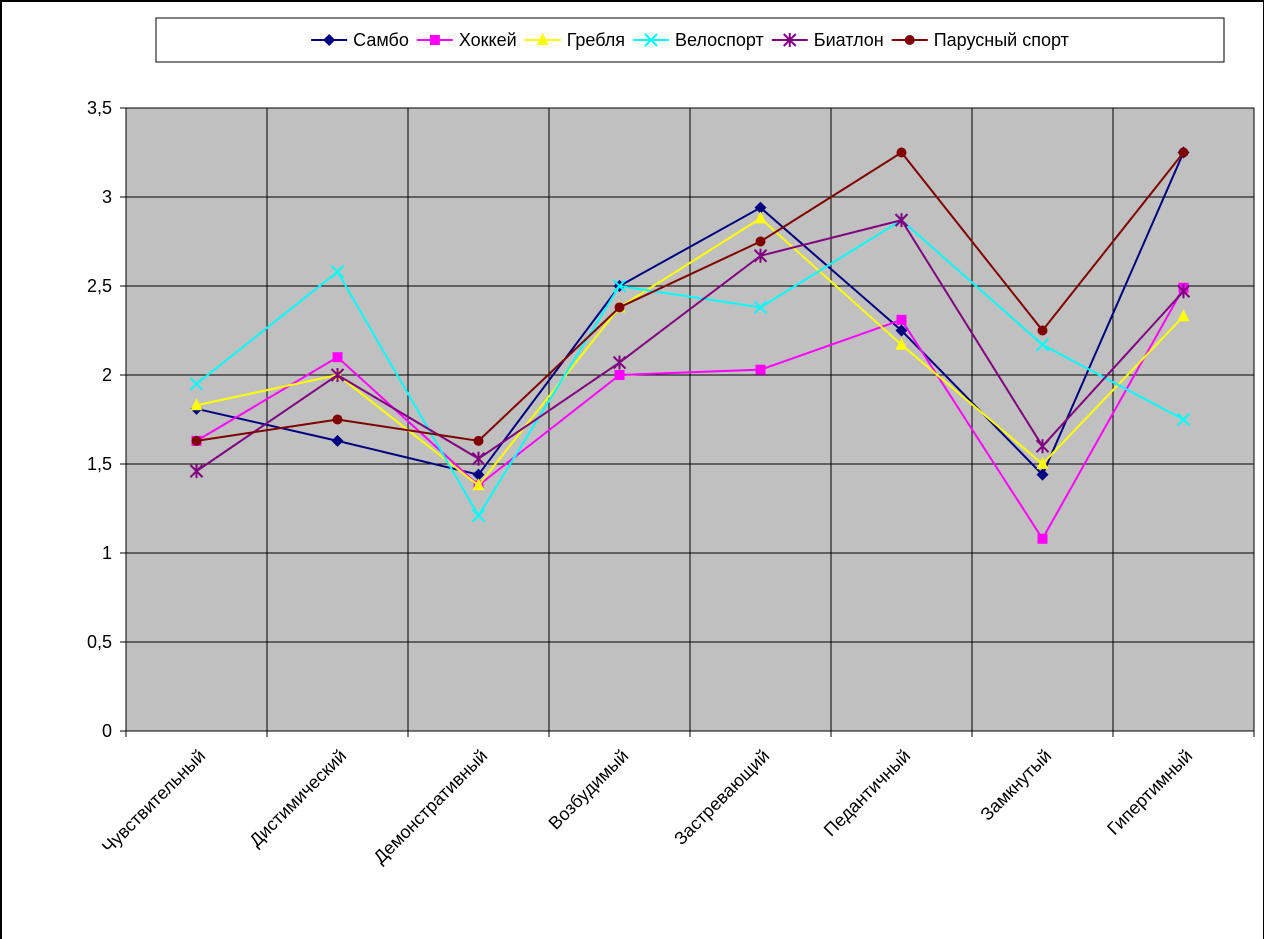 The height and width of the screenshot is (939, 1264). What do you see at coordinates (99, 642) in the screenshot?
I see `y-tick-label: 0,5` at bounding box center [99, 642].